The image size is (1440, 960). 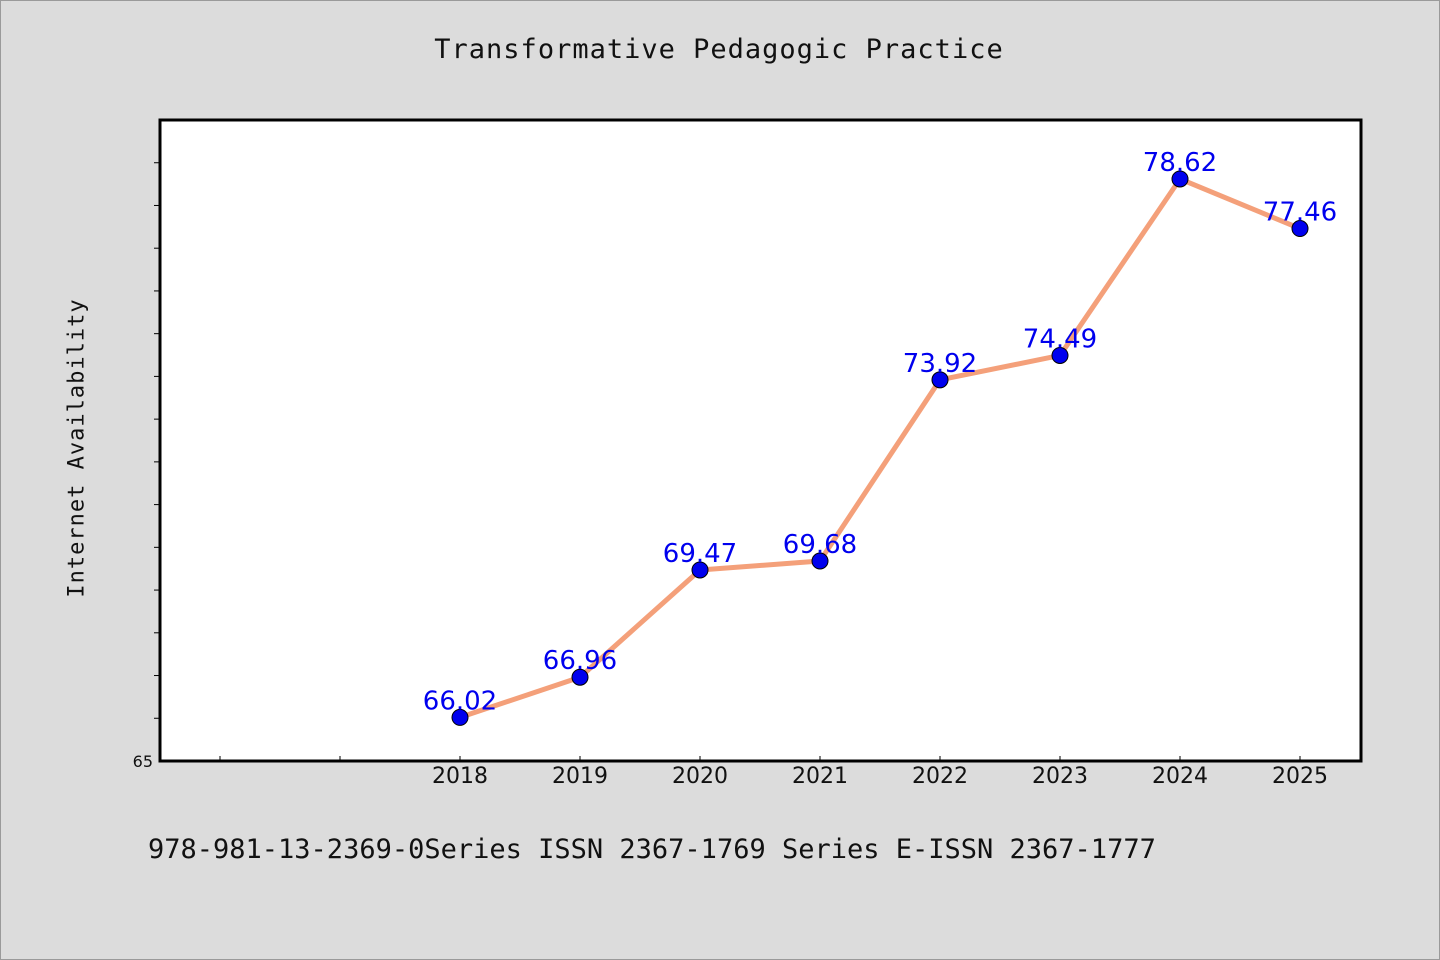 I want to click on x-tick-label: 2022, so click(x=940, y=776).